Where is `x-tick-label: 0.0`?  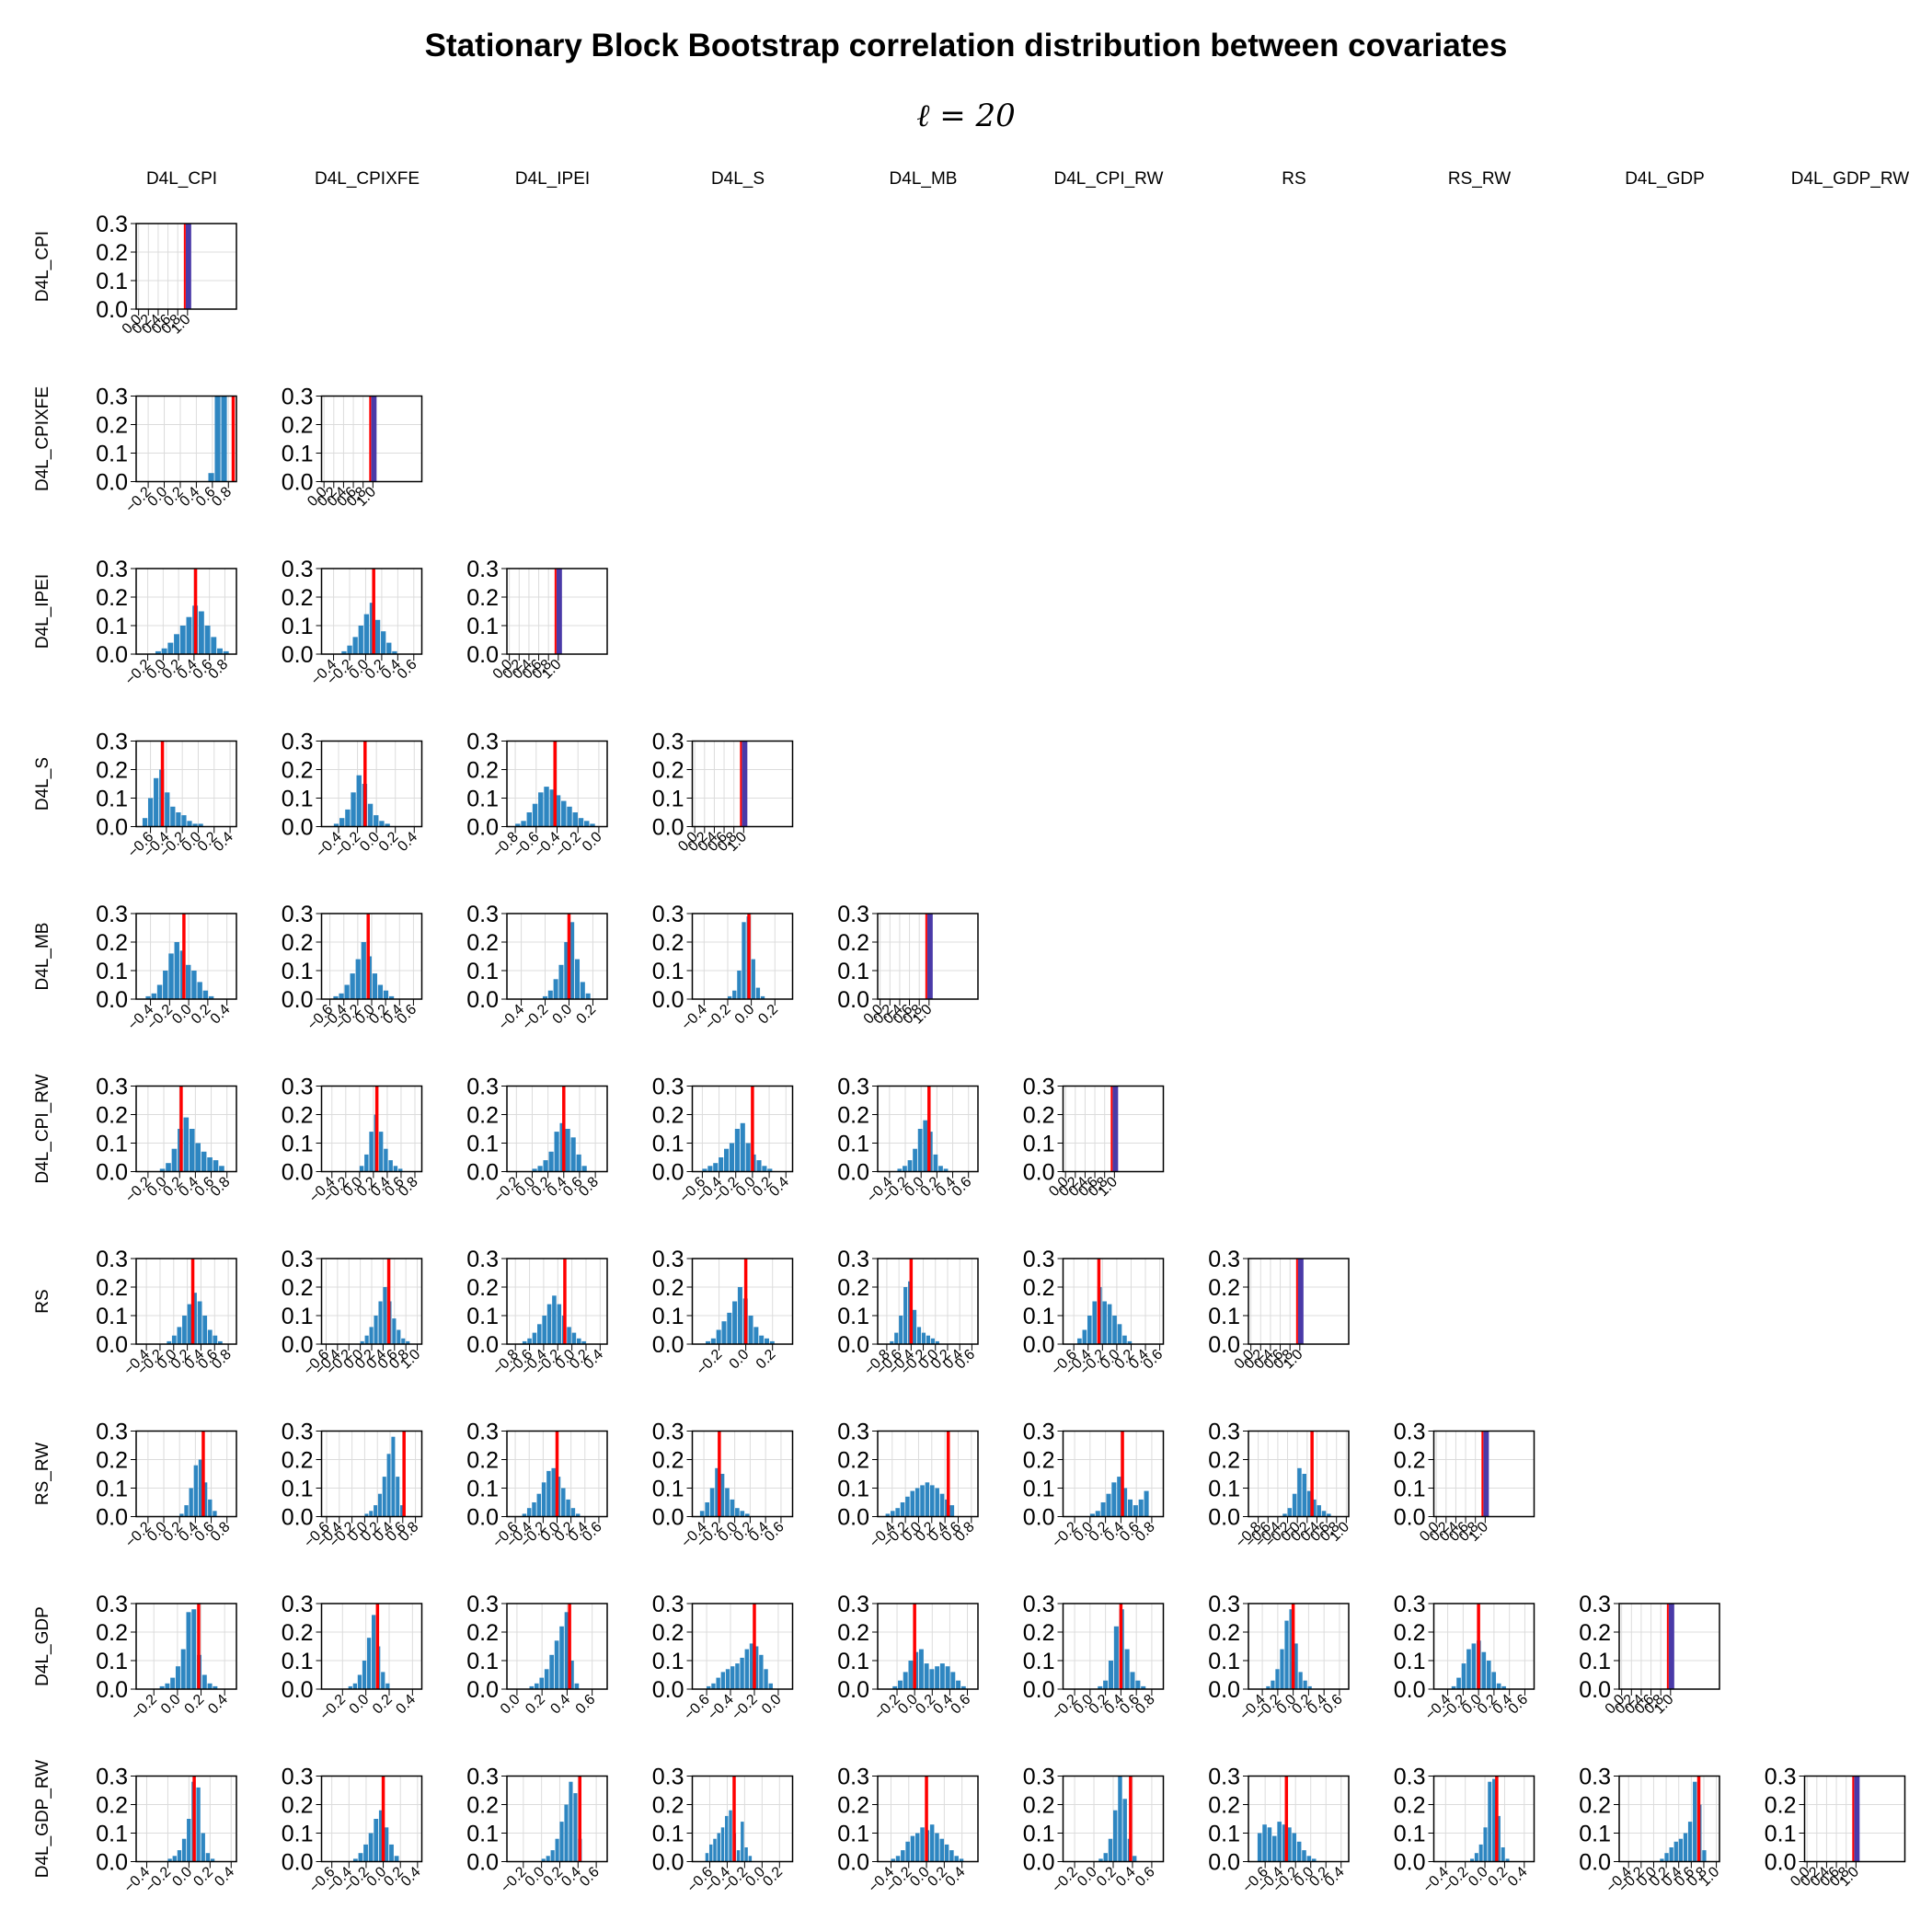 x-tick-label: 0.0 is located at coordinates (510, 1705).